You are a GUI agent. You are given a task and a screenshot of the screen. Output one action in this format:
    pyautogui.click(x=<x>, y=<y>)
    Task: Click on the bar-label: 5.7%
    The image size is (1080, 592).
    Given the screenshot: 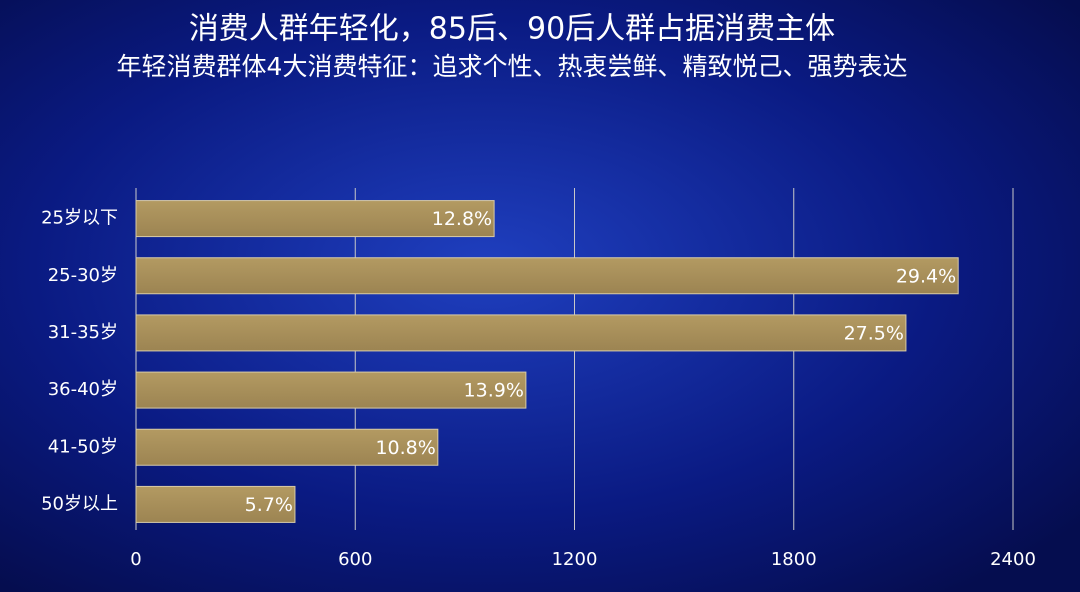 What is the action you would take?
    pyautogui.click(x=269, y=505)
    